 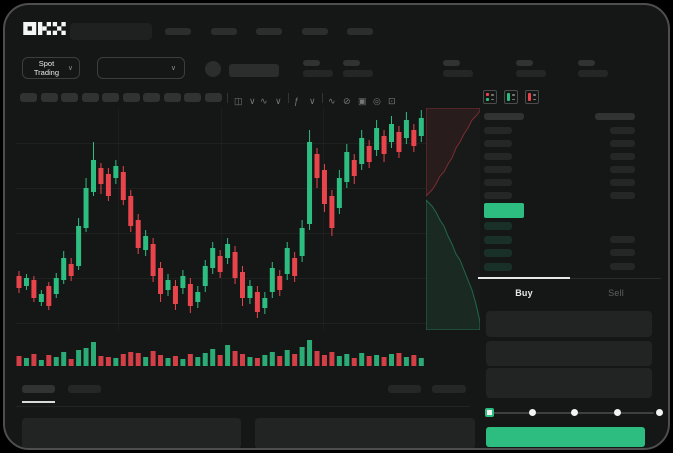 I want to click on amount-slider-handle, so click(x=489, y=412).